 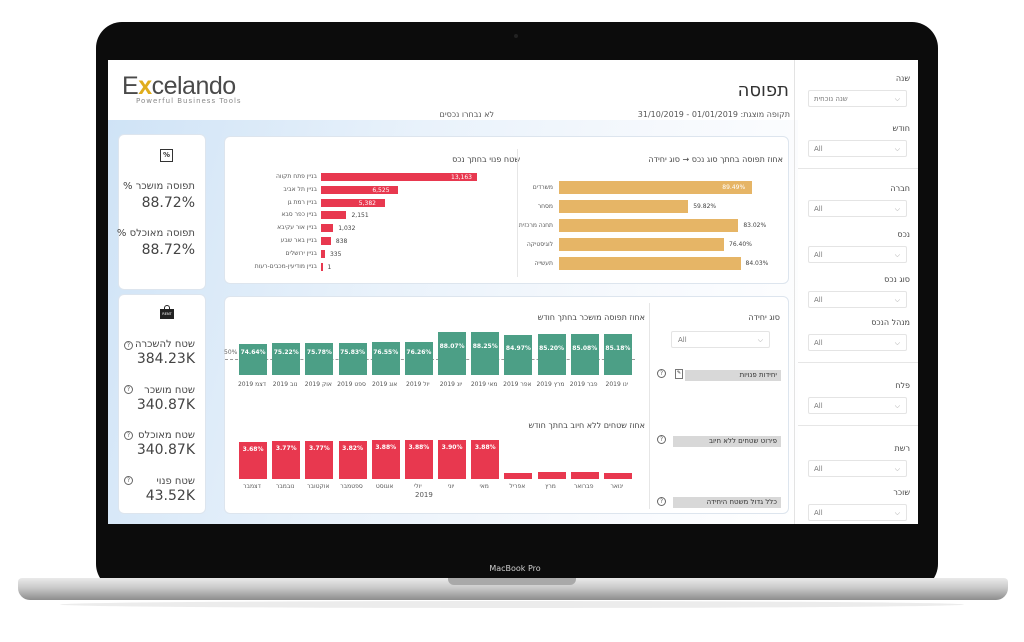 What do you see at coordinates (902, 448) in the screenshot?
I see `filter-title: רשת` at bounding box center [902, 448].